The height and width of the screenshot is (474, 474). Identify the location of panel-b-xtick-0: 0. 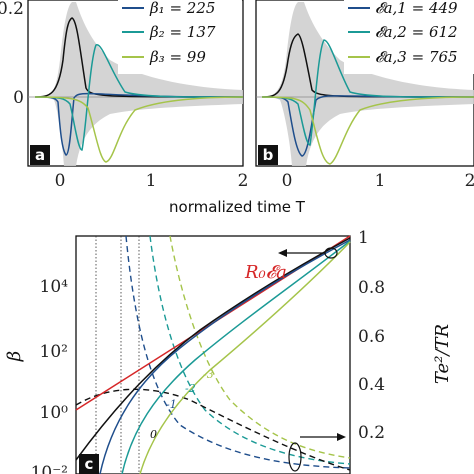
(287, 181).